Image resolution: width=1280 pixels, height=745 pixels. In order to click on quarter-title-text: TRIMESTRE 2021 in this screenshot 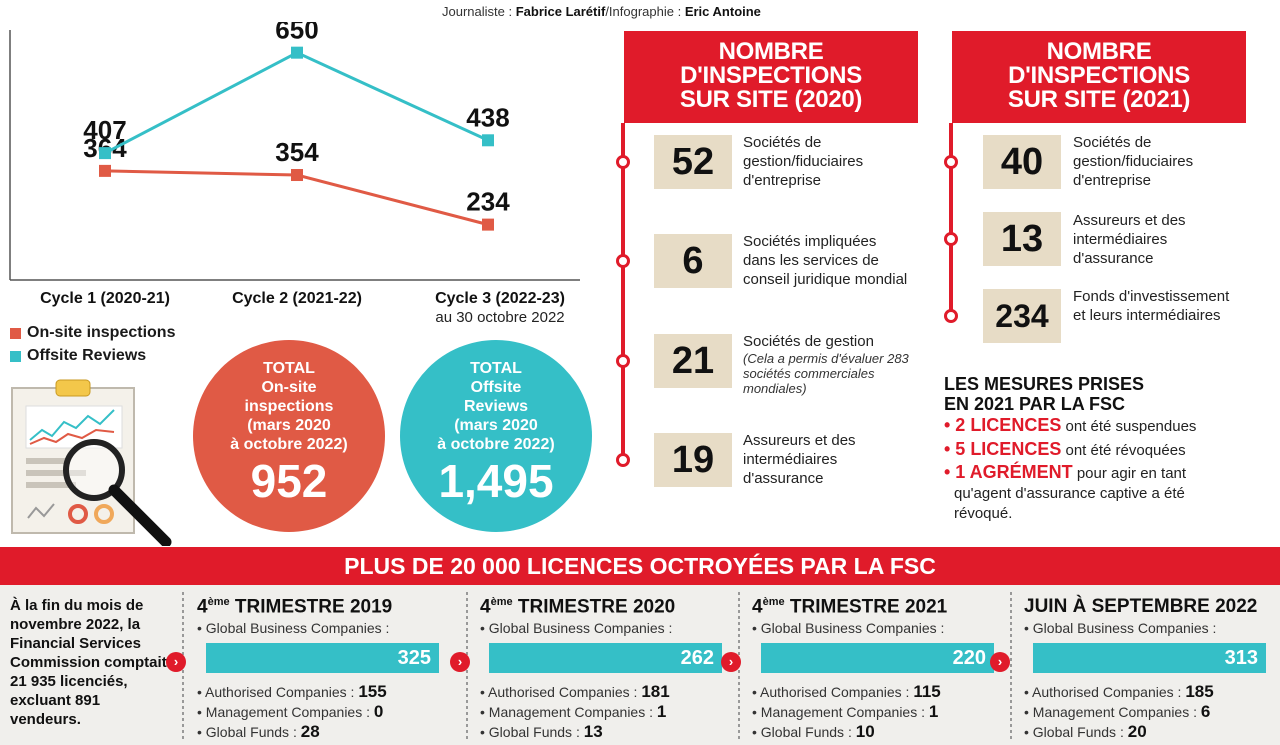, I will do `click(866, 607)`.